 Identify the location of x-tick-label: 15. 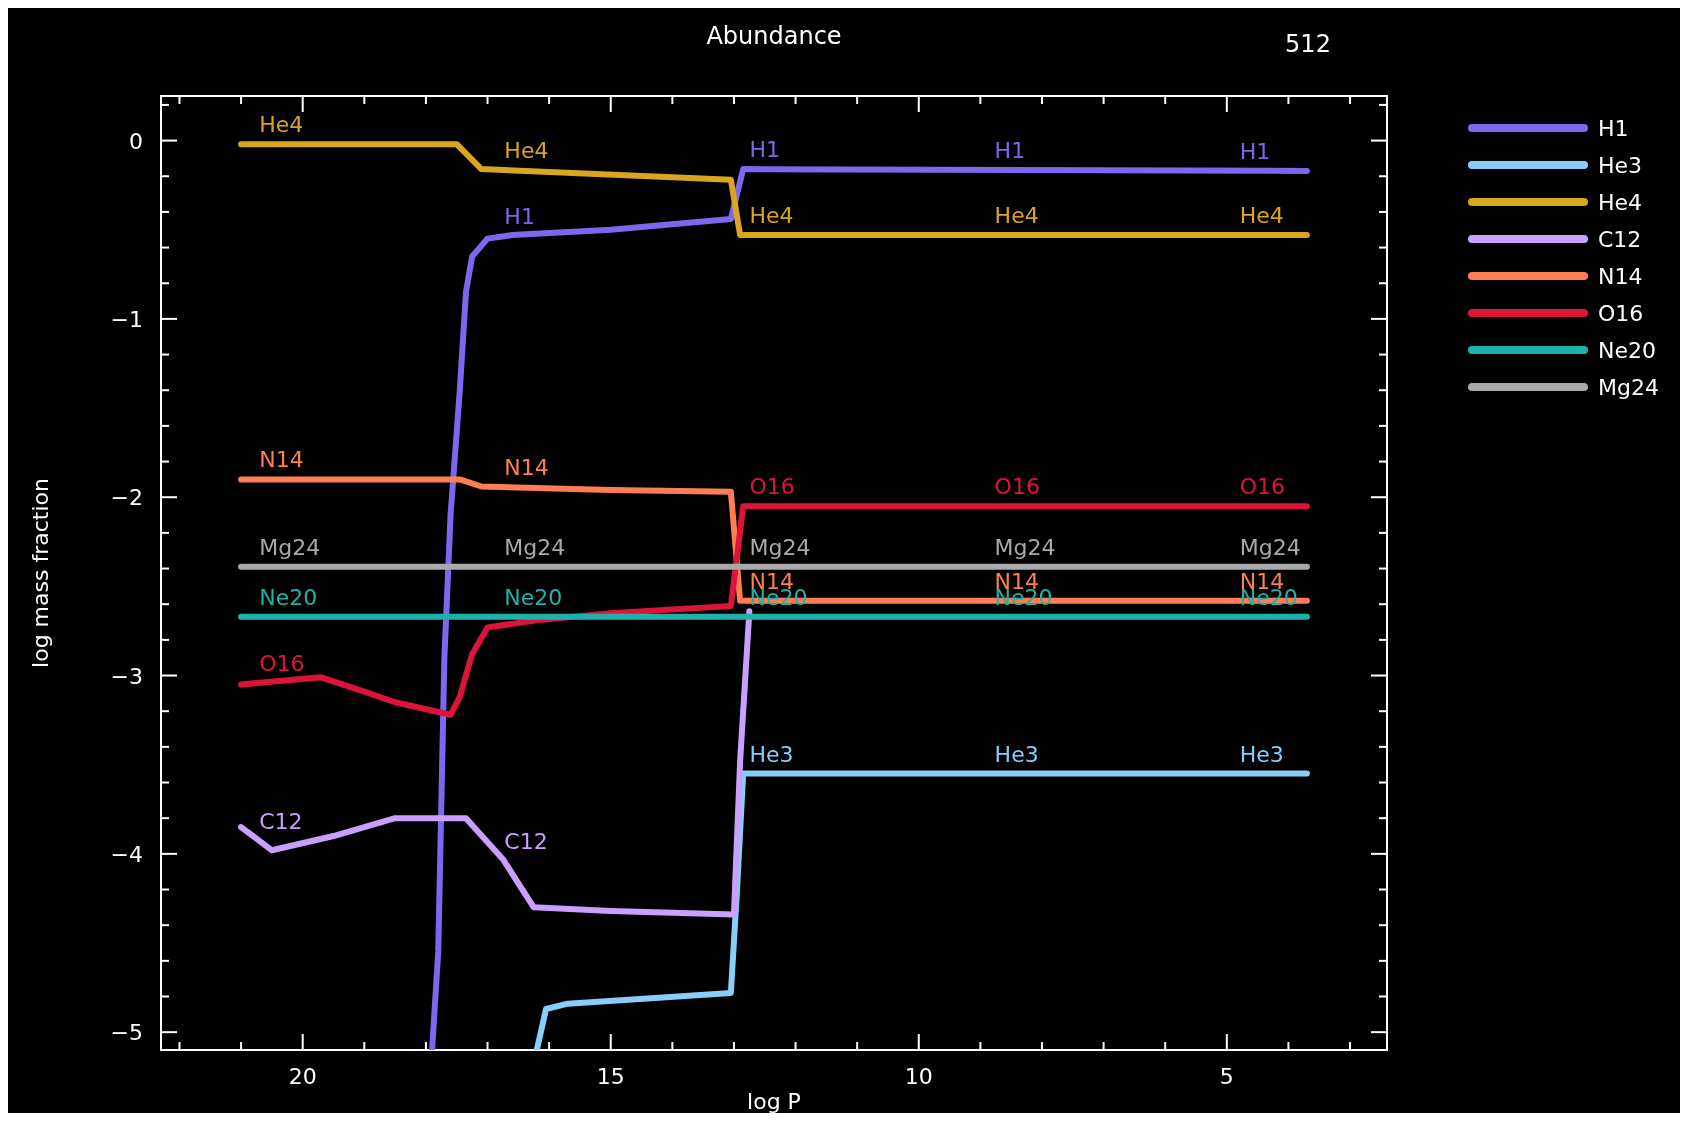
(610, 1076).